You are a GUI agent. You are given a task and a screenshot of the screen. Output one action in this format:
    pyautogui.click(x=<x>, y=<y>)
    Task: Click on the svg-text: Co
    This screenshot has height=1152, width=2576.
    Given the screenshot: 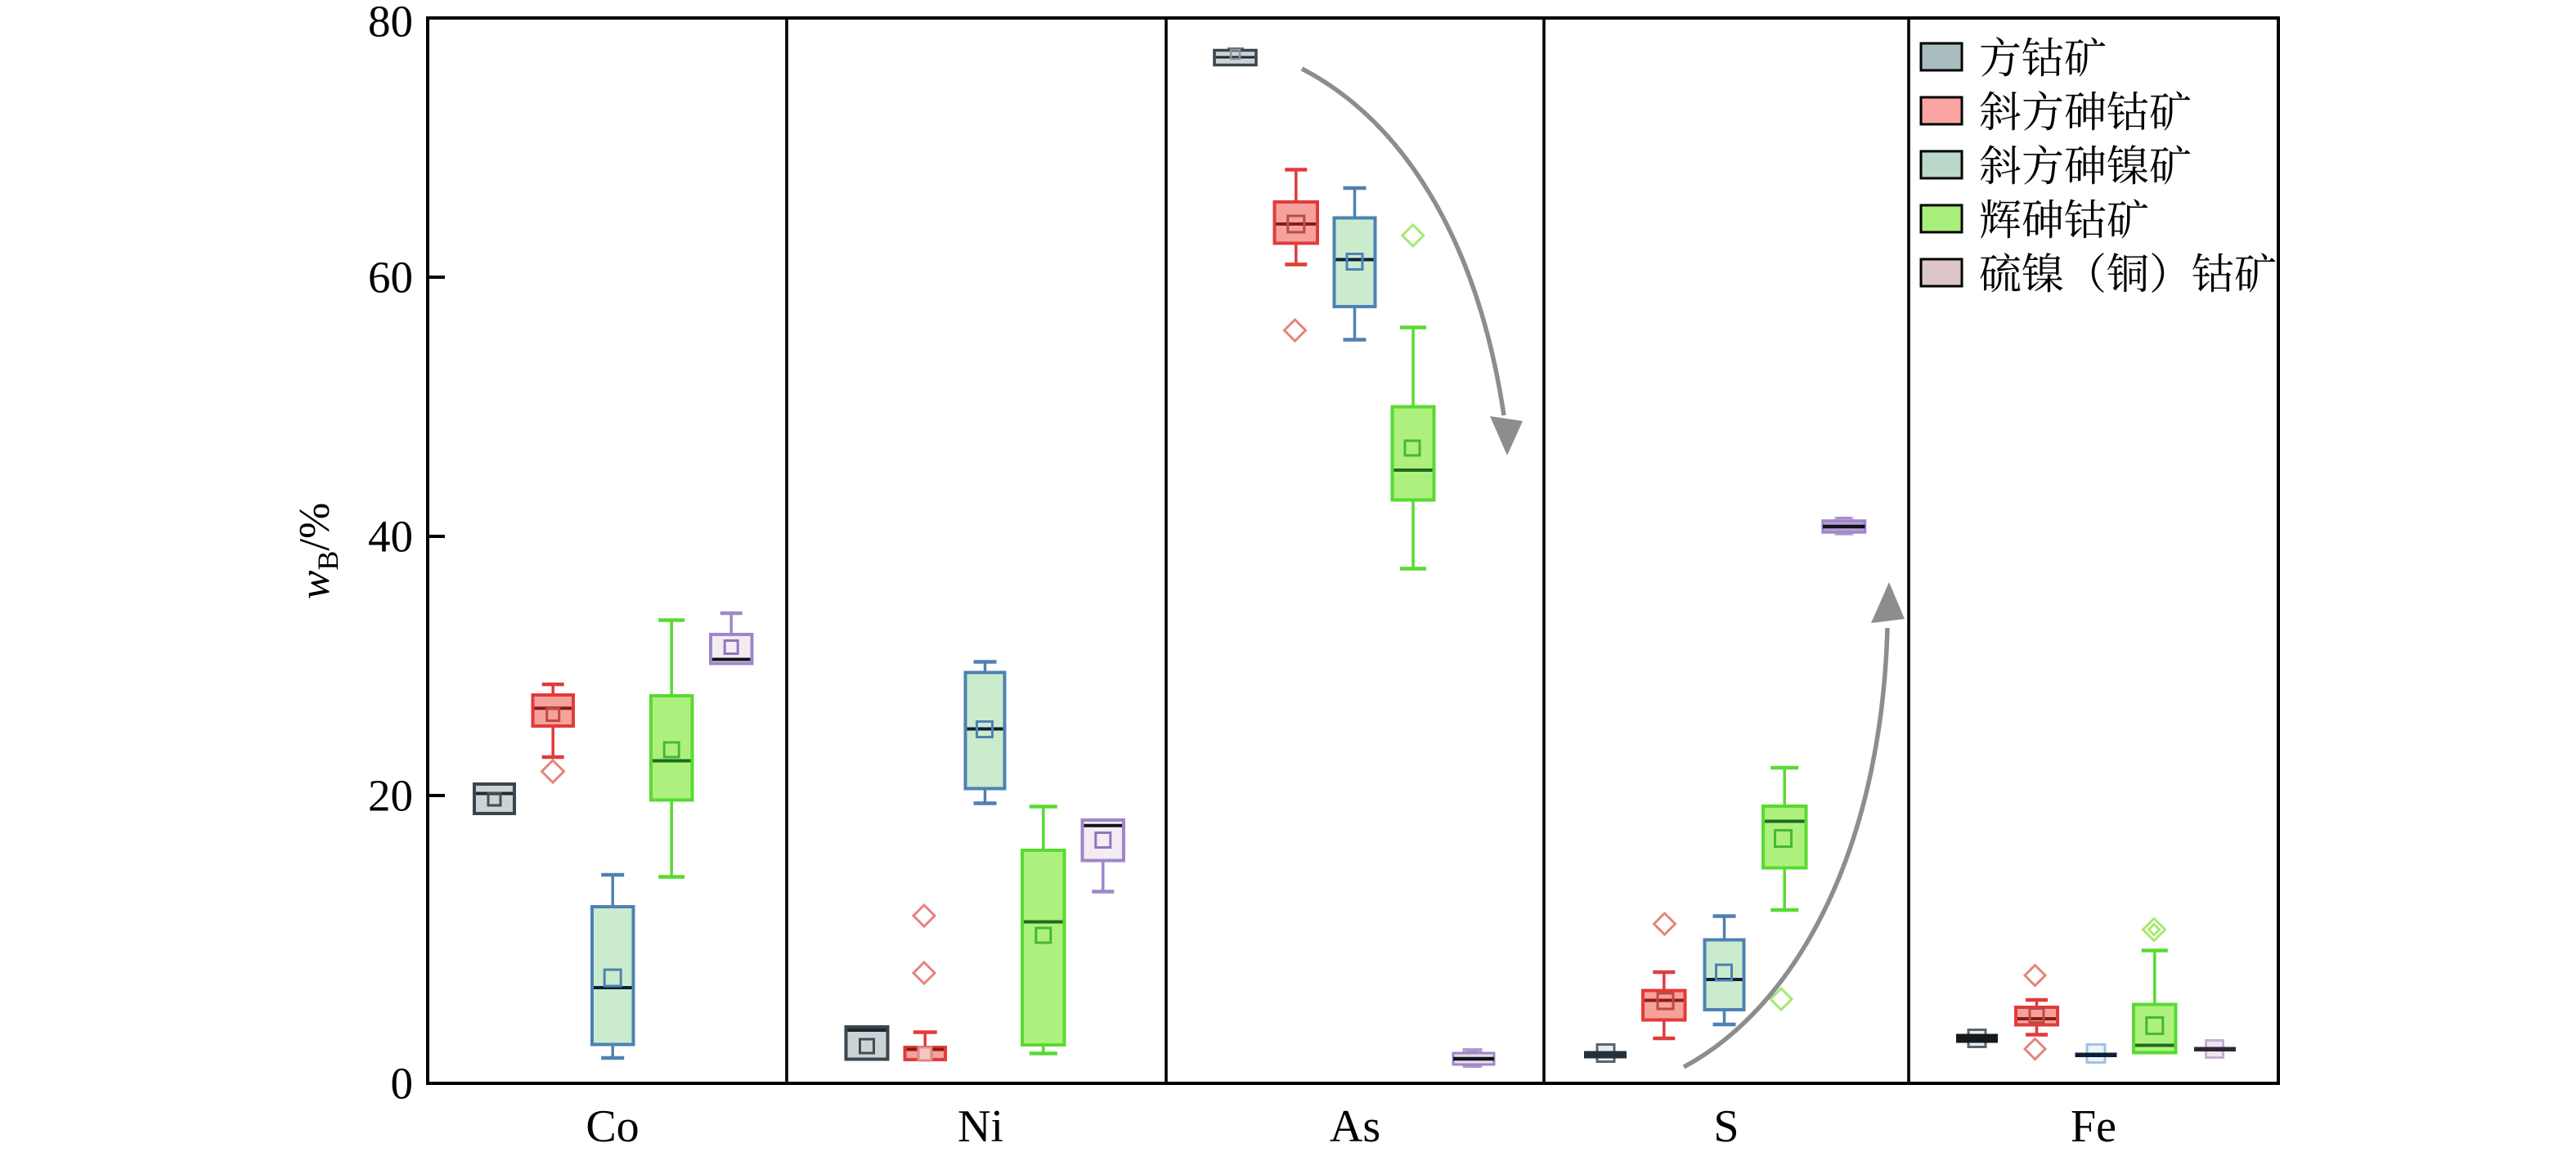 What is the action you would take?
    pyautogui.click(x=612, y=1126)
    